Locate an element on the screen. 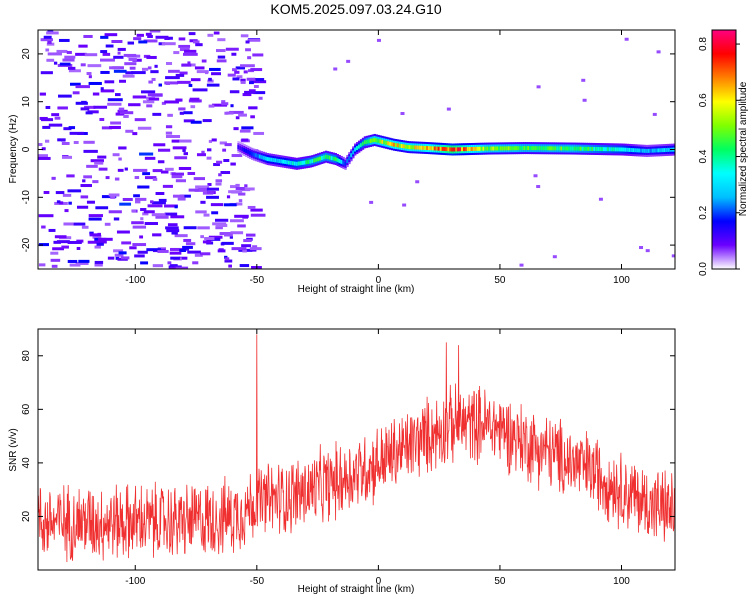 The width and height of the screenshot is (750, 600). snr-x-tick-label: 50 is located at coordinates (500, 581).